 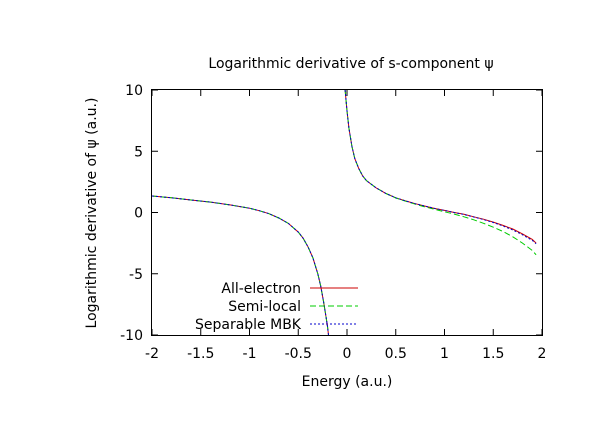 I want to click on legend: All-electron Semi-local Separable MBK, so click(x=276, y=307).